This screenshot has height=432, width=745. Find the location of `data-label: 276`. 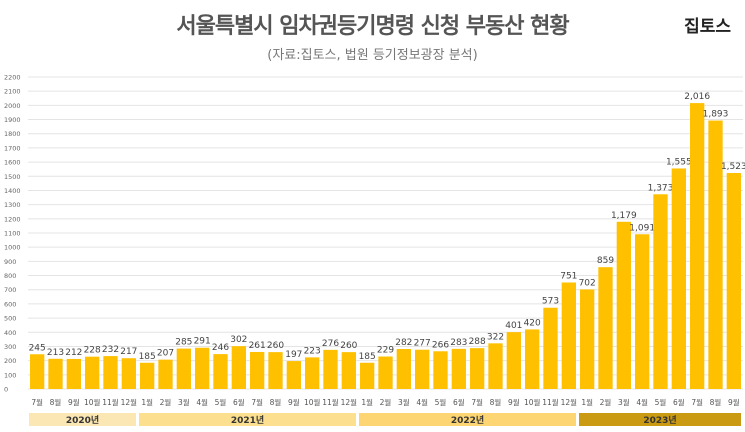

data-label: 276 is located at coordinates (330, 344).